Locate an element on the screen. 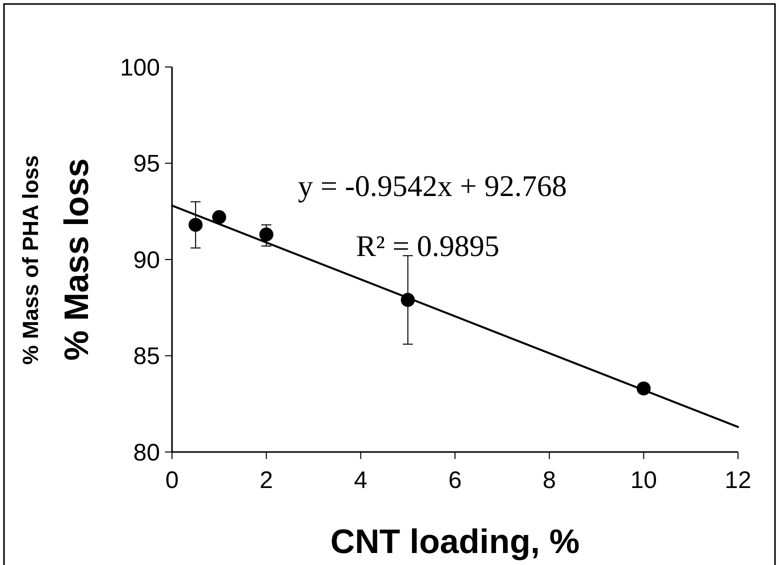 The height and width of the screenshot is (565, 779). annotation: R² = 0.9895 is located at coordinates (428, 246).